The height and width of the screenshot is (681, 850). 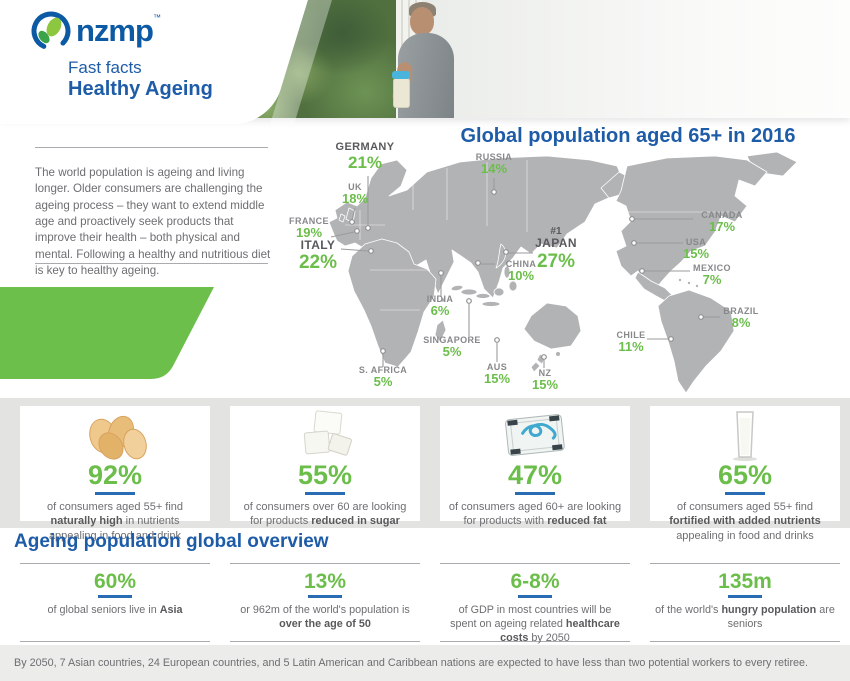 What do you see at coordinates (696, 249) in the screenshot?
I see `map-label-usa: USA 15%` at bounding box center [696, 249].